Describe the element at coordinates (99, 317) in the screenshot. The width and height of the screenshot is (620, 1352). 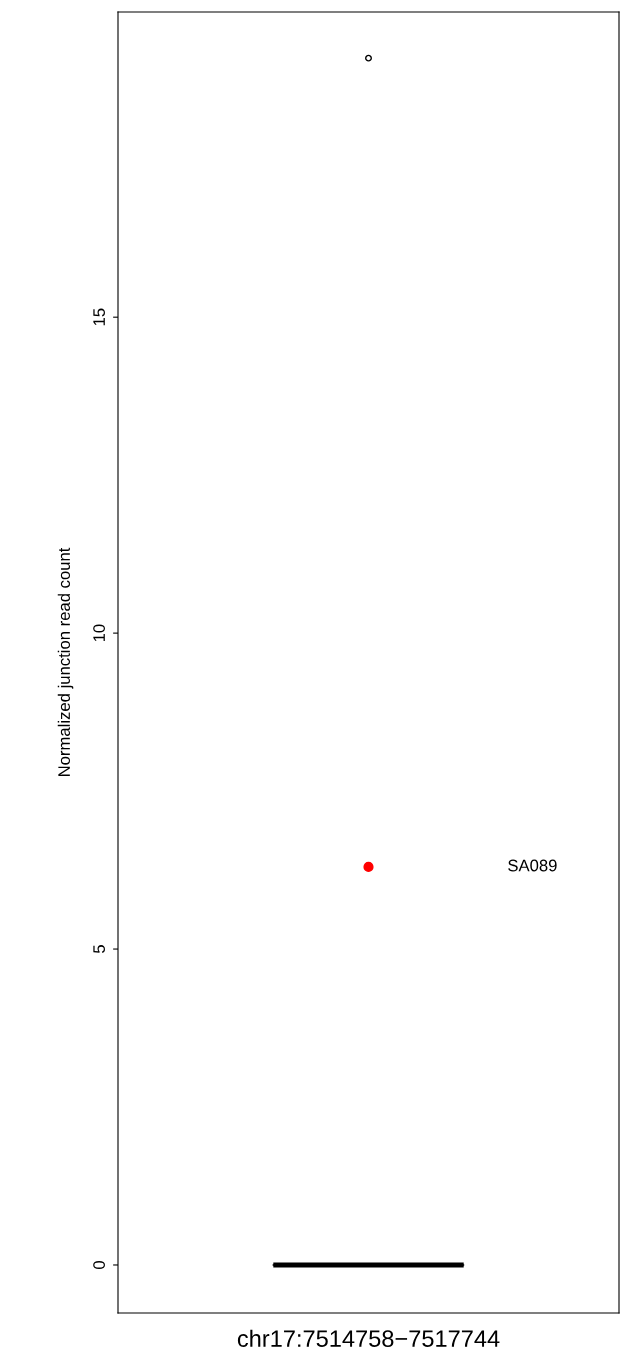
I see `y-tick-label: 15` at that location.